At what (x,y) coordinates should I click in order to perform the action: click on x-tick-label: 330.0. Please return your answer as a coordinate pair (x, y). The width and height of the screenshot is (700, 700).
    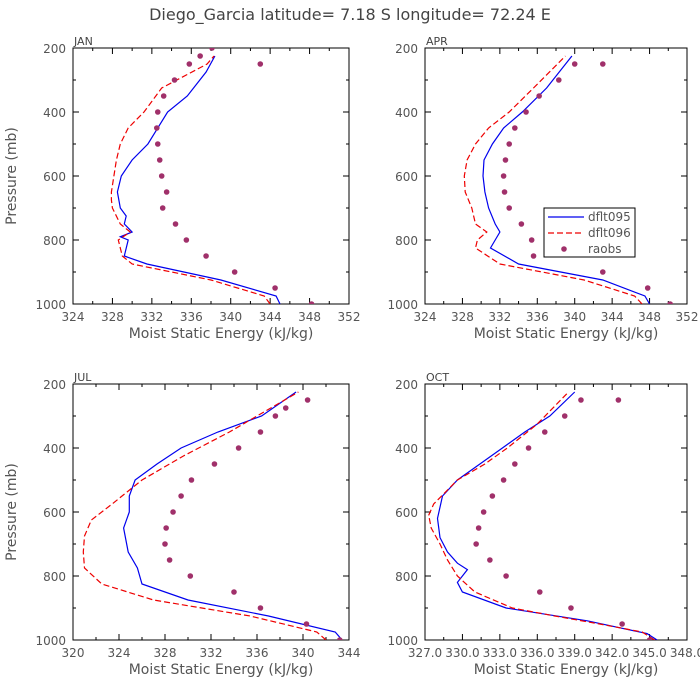
    Looking at the image, I should click on (462, 653).